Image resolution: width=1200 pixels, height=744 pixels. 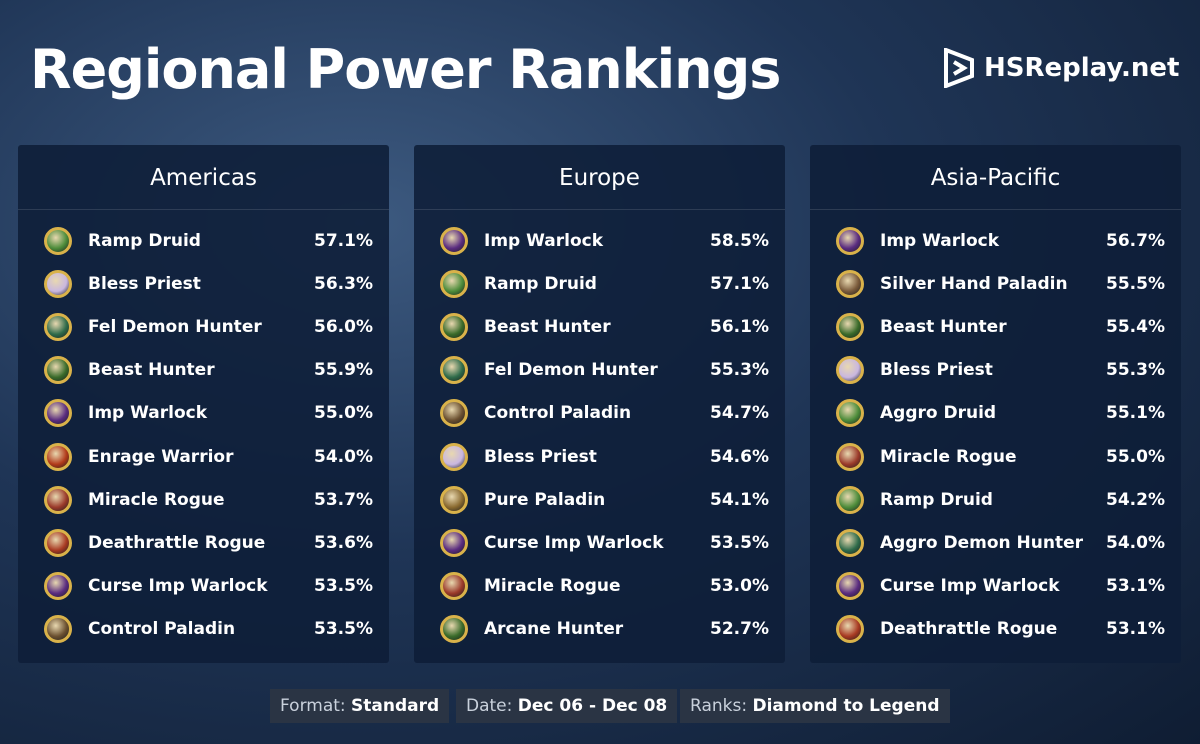 What do you see at coordinates (739, 327) in the screenshot?
I see `win-rate: 56.1%` at bounding box center [739, 327].